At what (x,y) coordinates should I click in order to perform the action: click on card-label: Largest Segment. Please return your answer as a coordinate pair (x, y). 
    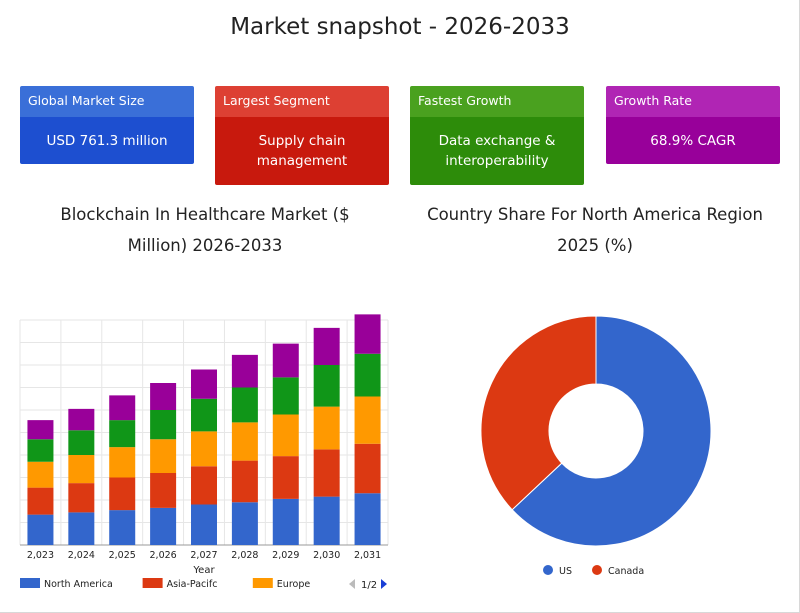
    Looking at the image, I should click on (302, 101).